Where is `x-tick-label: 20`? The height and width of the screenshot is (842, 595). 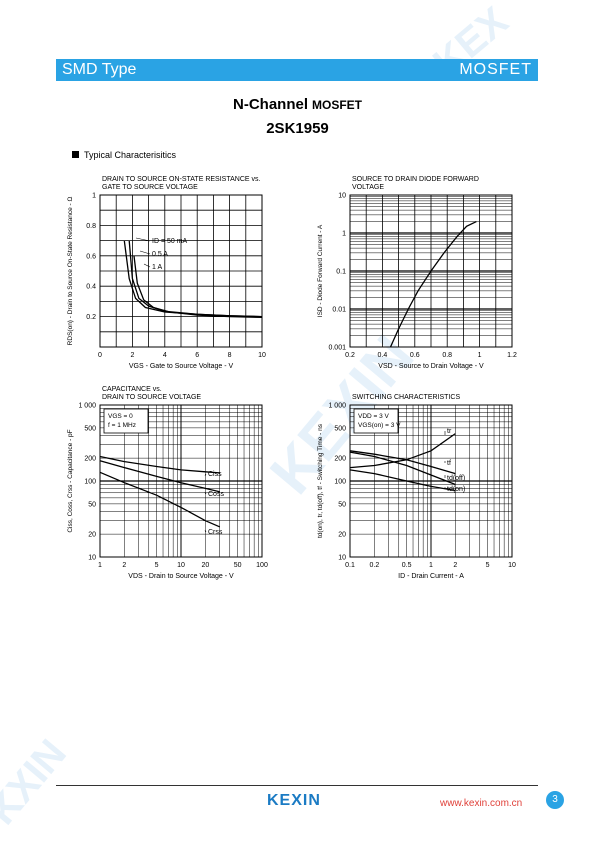 x-tick-label: 20 is located at coordinates (205, 565).